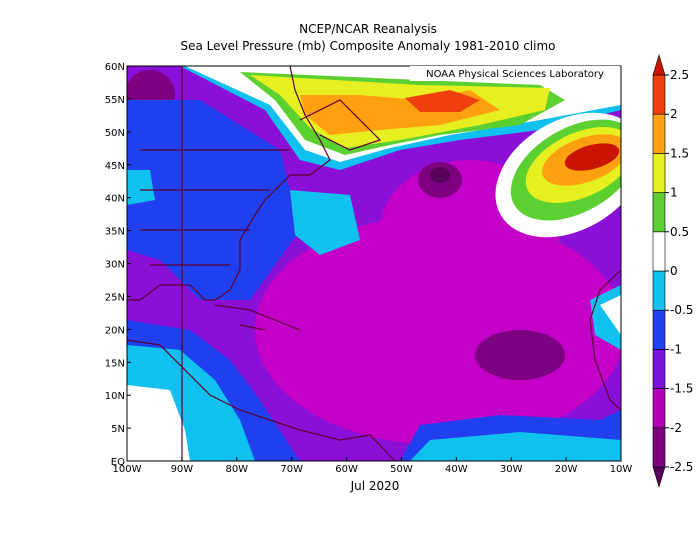 This screenshot has width=700, height=546. Describe the element at coordinates (182, 469) in the screenshot. I see `lon-tick-label: 90W` at that location.